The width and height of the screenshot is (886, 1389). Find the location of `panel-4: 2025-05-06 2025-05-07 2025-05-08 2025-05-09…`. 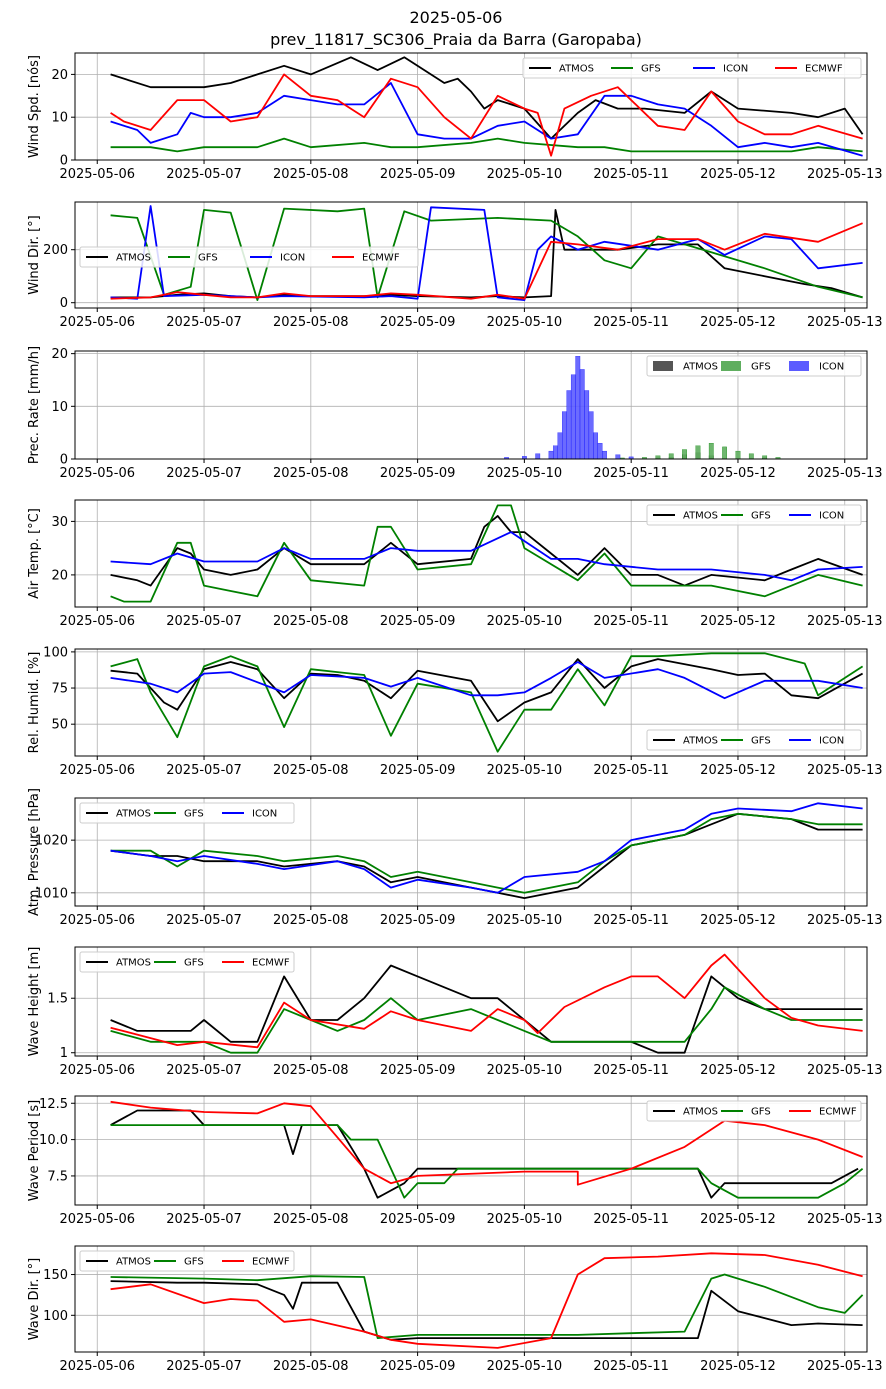

panel-4: 2025-05-06 2025-05-07 2025-05-08 2025-05-09… is located at coordinates (455, 564).